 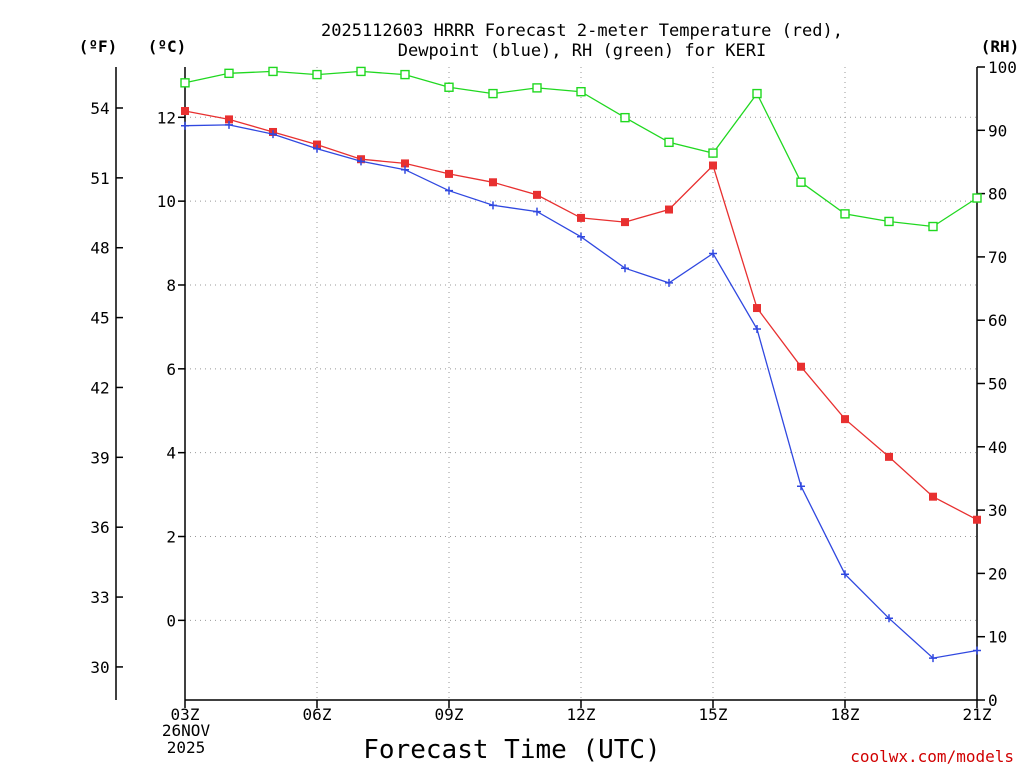 I want to click on rh-tick-label: 50, so click(x=997, y=384).